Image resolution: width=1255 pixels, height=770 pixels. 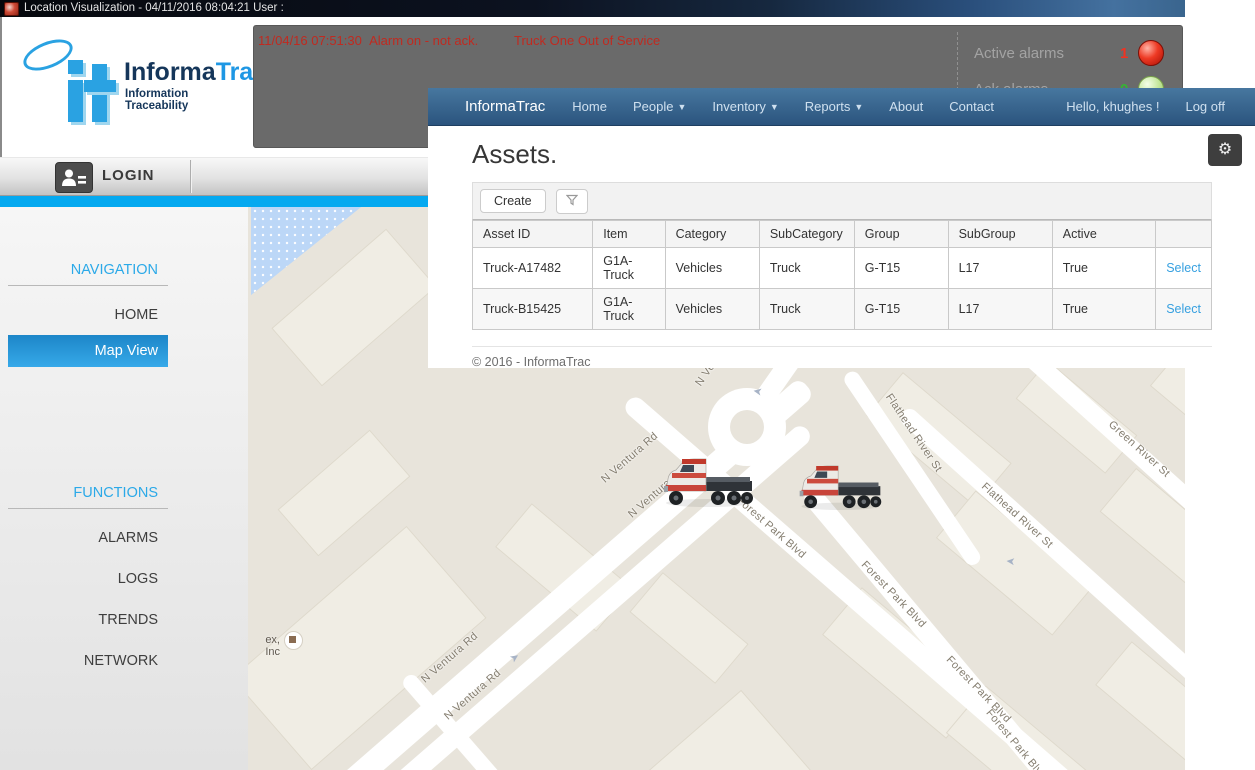 What do you see at coordinates (191, 176) in the screenshot?
I see `toolbar-separator` at bounding box center [191, 176].